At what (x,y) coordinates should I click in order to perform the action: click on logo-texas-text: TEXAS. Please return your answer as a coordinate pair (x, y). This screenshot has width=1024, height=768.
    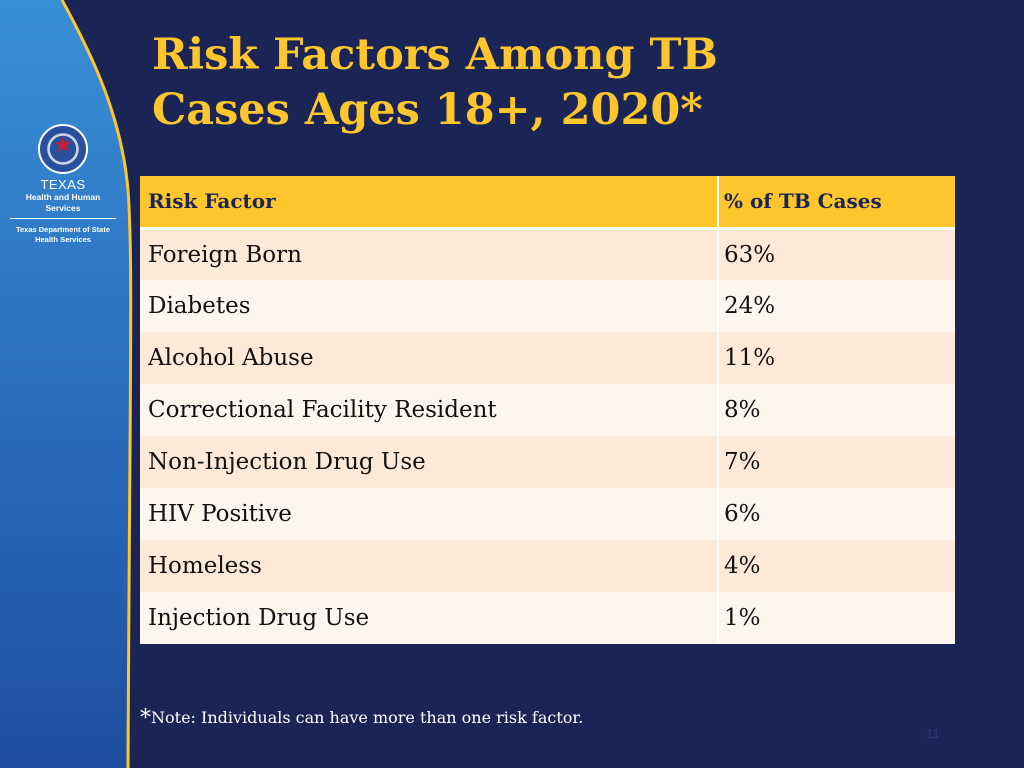
    Looking at the image, I should click on (63, 184).